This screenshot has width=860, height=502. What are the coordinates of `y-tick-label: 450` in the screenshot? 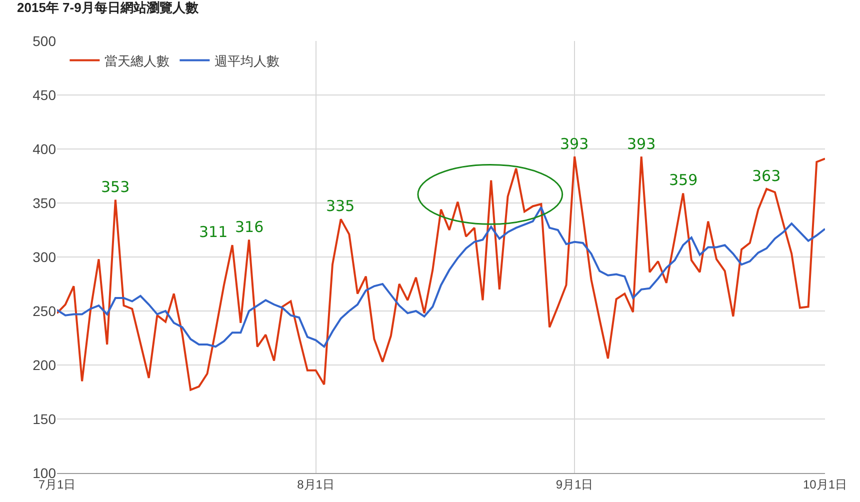 It's located at (44, 94).